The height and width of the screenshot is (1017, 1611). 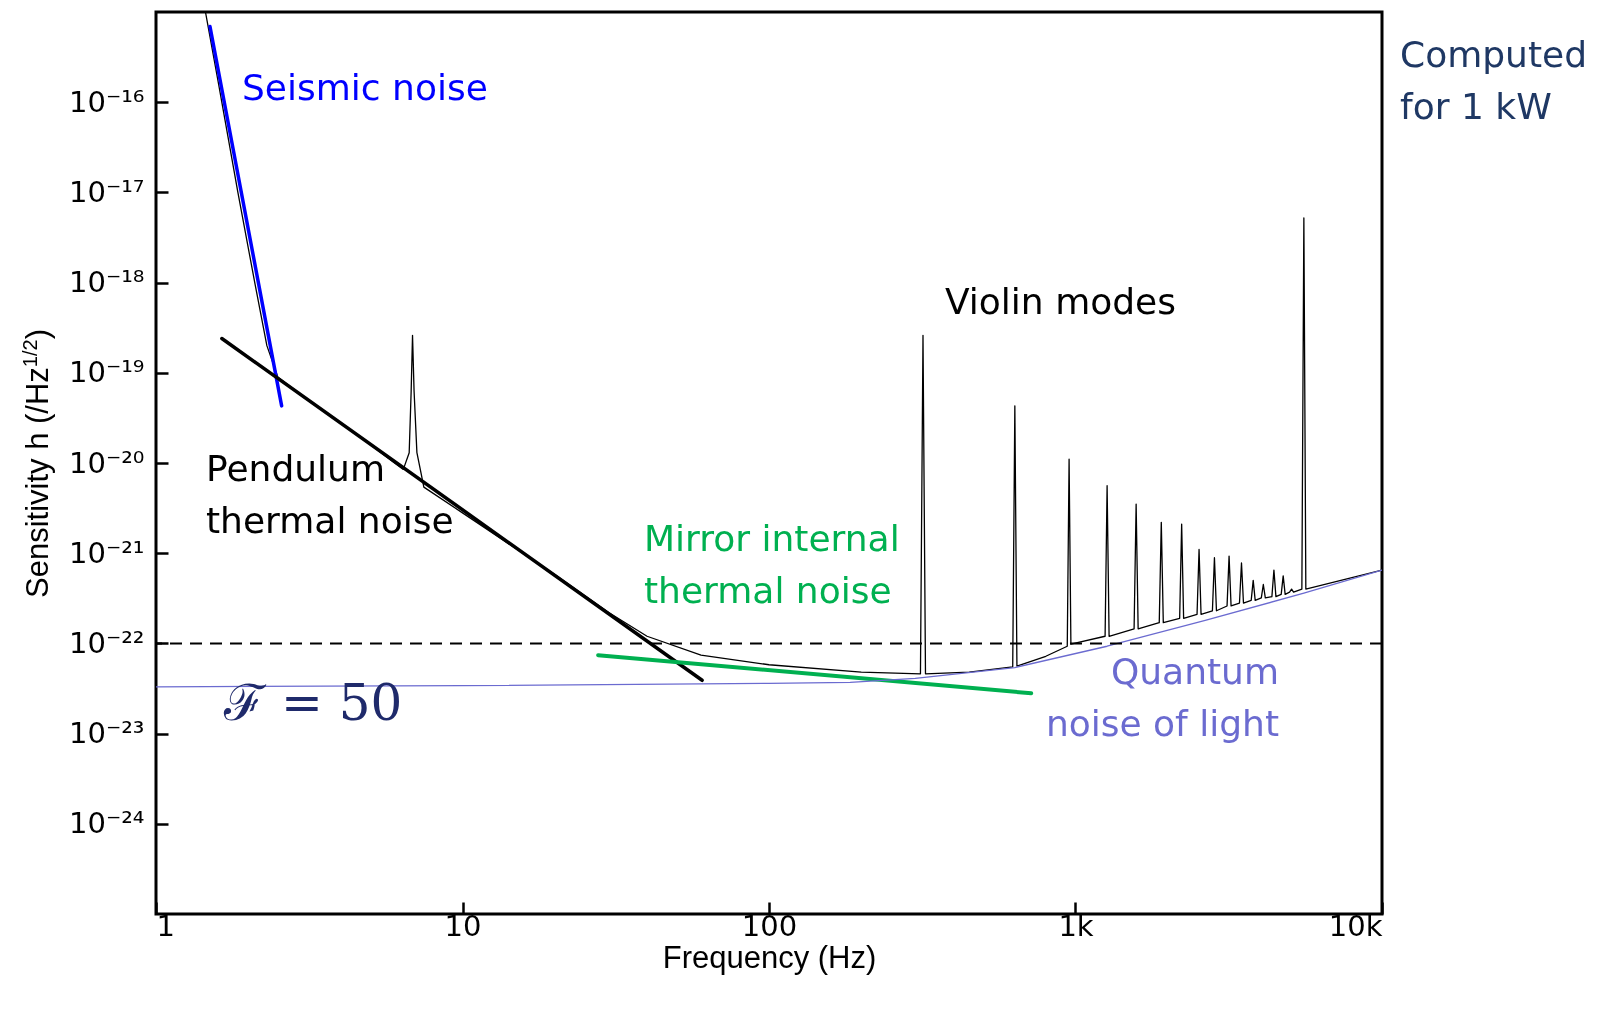 What do you see at coordinates (1494, 81) in the screenshot?
I see `text: Computed for 1 kW` at bounding box center [1494, 81].